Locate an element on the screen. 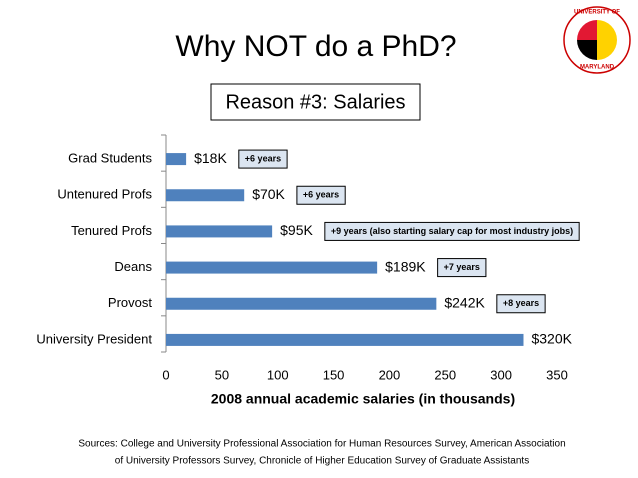  logo-text: UNIVERSITY OF is located at coordinates (597, 13).